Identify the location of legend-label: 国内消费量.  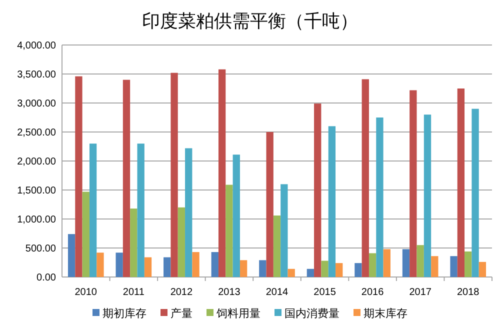
(312, 313).